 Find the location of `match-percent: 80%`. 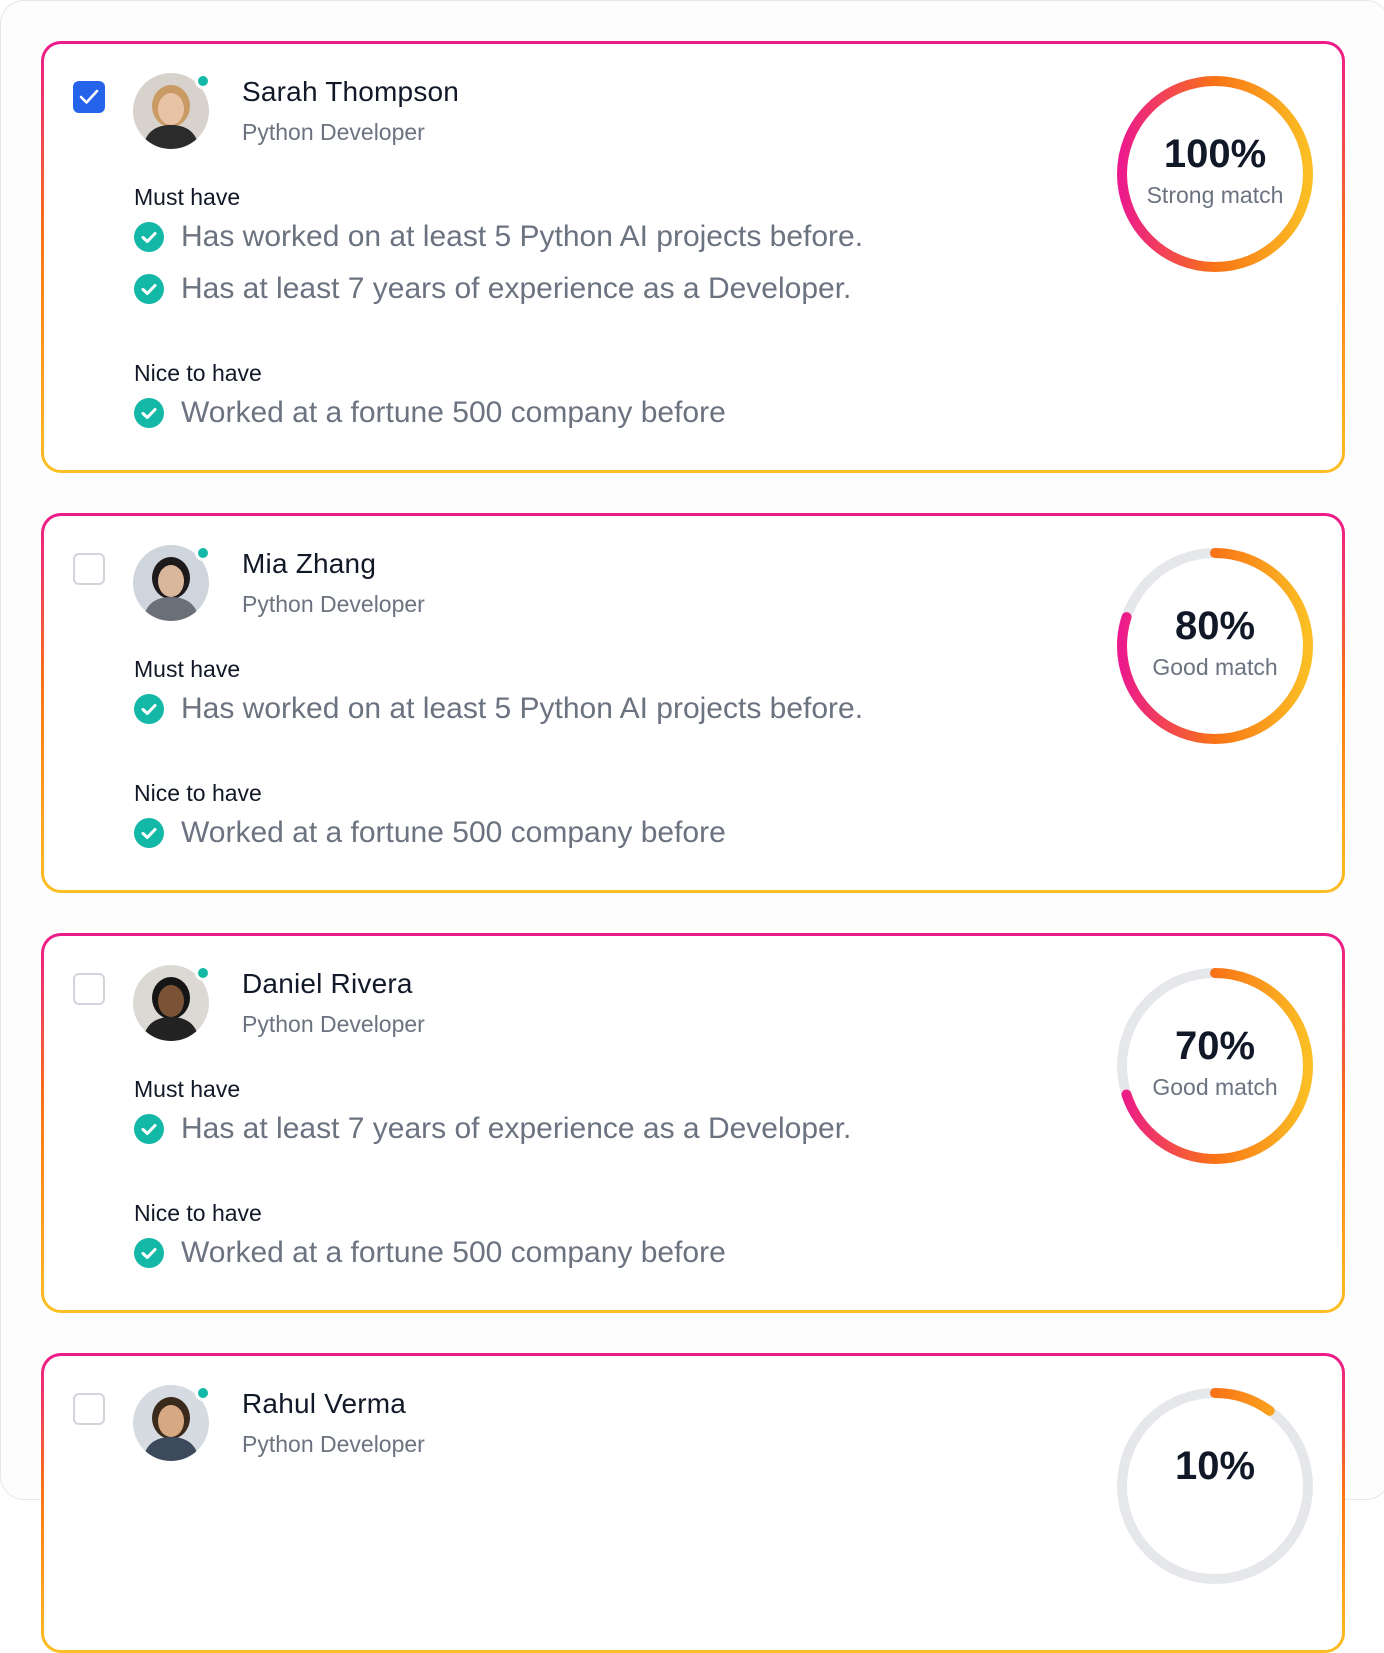

match-percent: 80% is located at coordinates (1215, 626).